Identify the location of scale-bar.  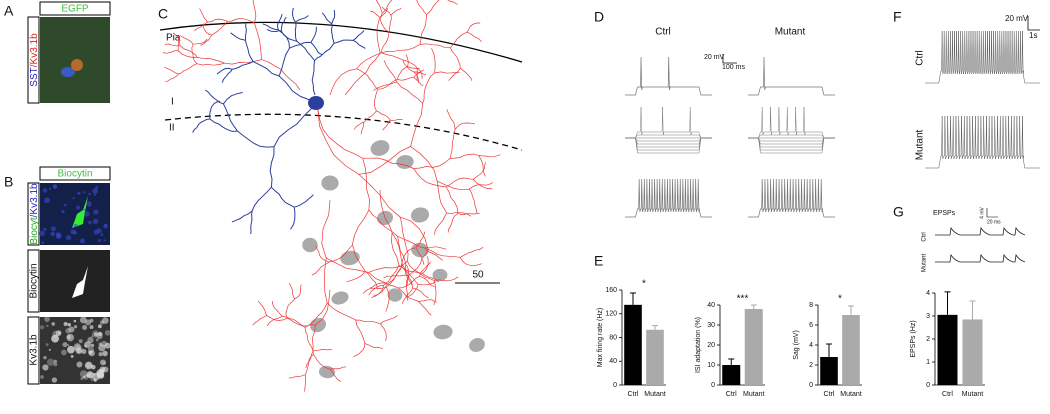
(729, 59).